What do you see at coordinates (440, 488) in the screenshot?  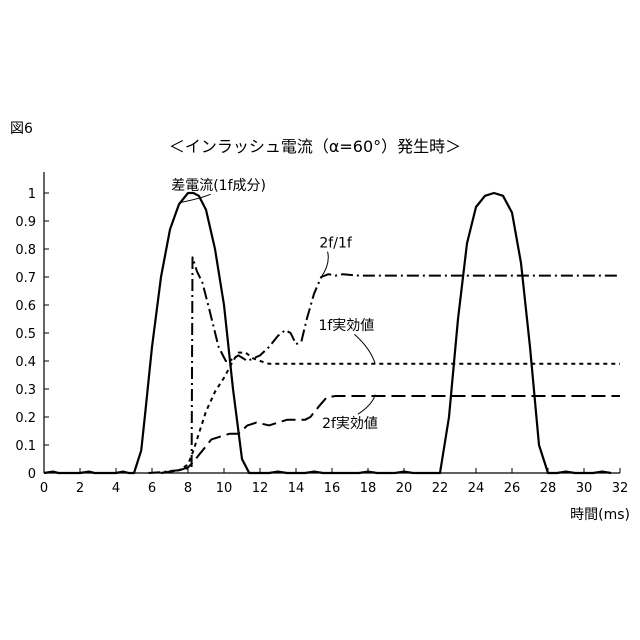 I see `x-tick-label: 22` at bounding box center [440, 488].